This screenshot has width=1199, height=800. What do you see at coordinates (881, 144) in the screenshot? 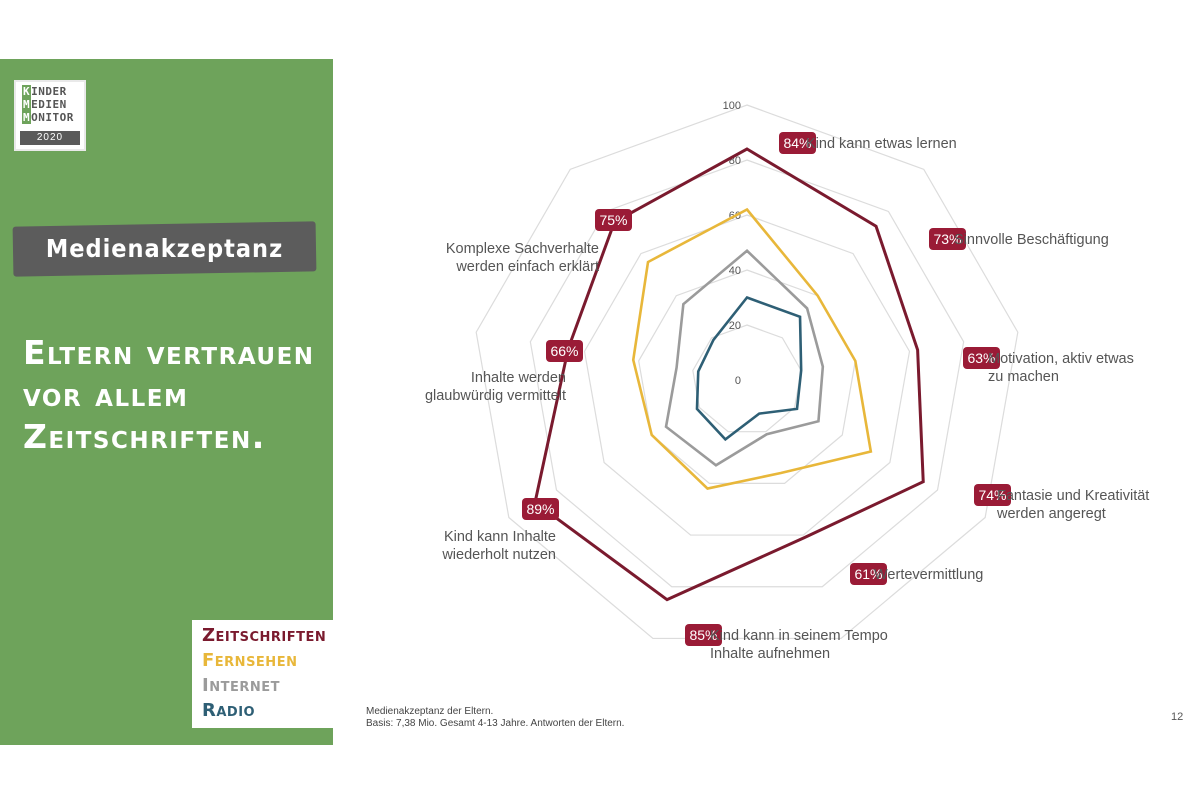
I see `category-label: Kind kann etwas lernen` at bounding box center [881, 144].